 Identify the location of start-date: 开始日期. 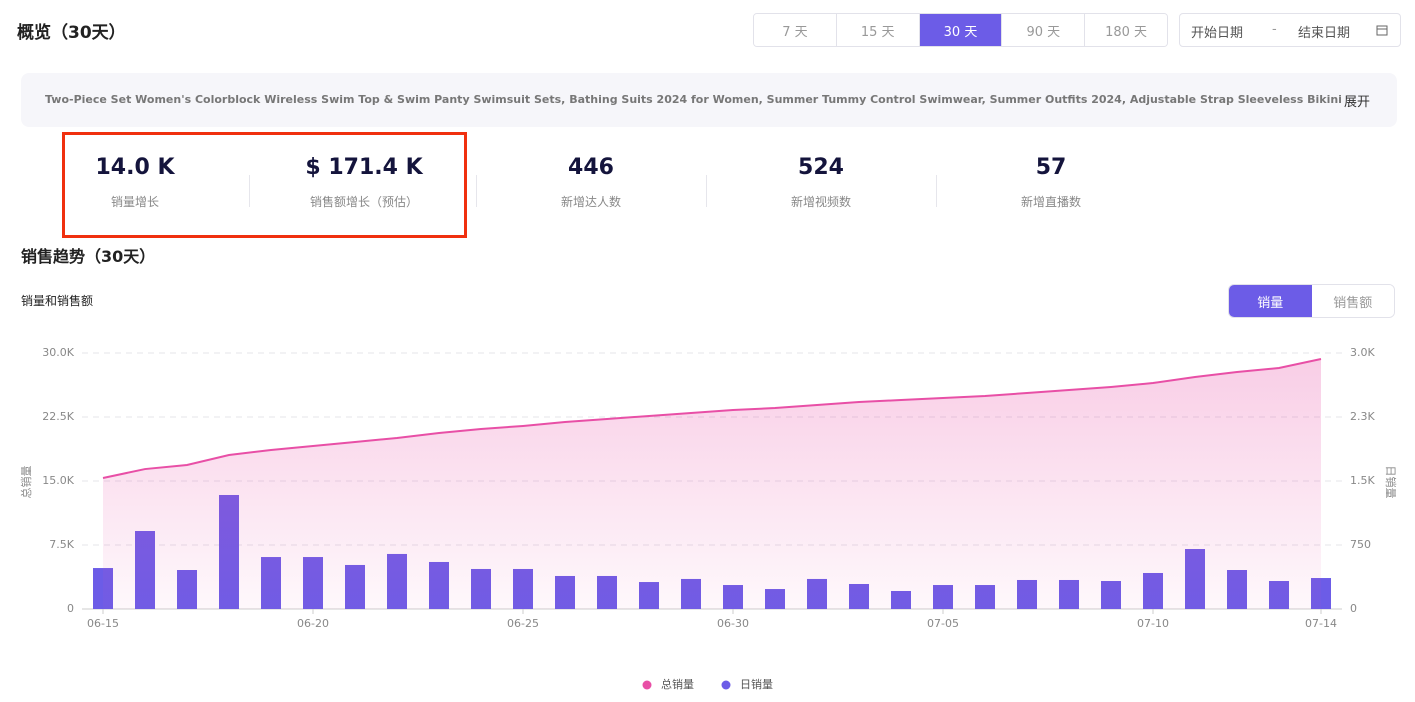
(1217, 33).